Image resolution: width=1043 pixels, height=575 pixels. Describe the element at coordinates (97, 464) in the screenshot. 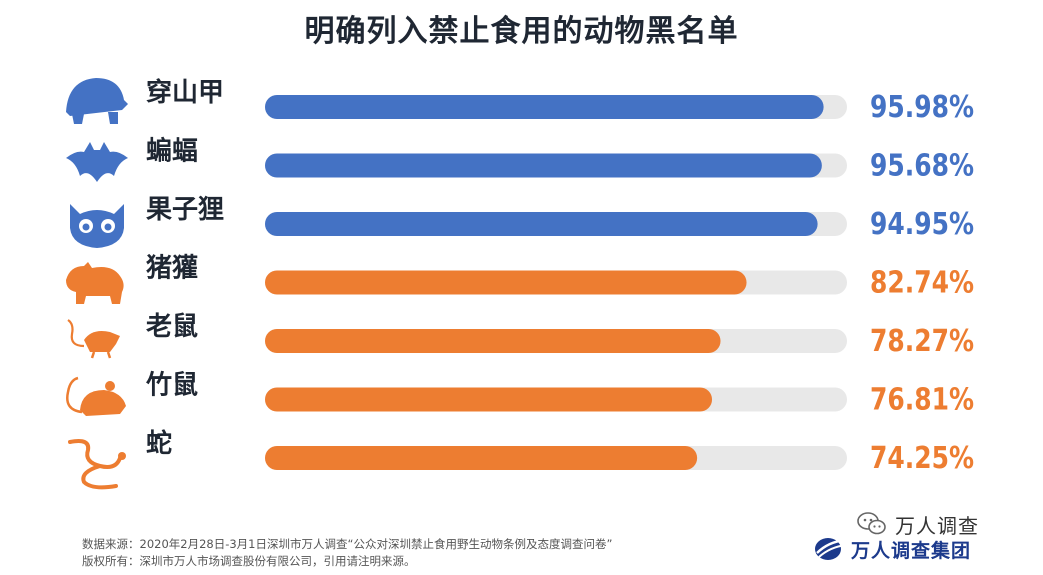

I see `snake-icon` at that location.